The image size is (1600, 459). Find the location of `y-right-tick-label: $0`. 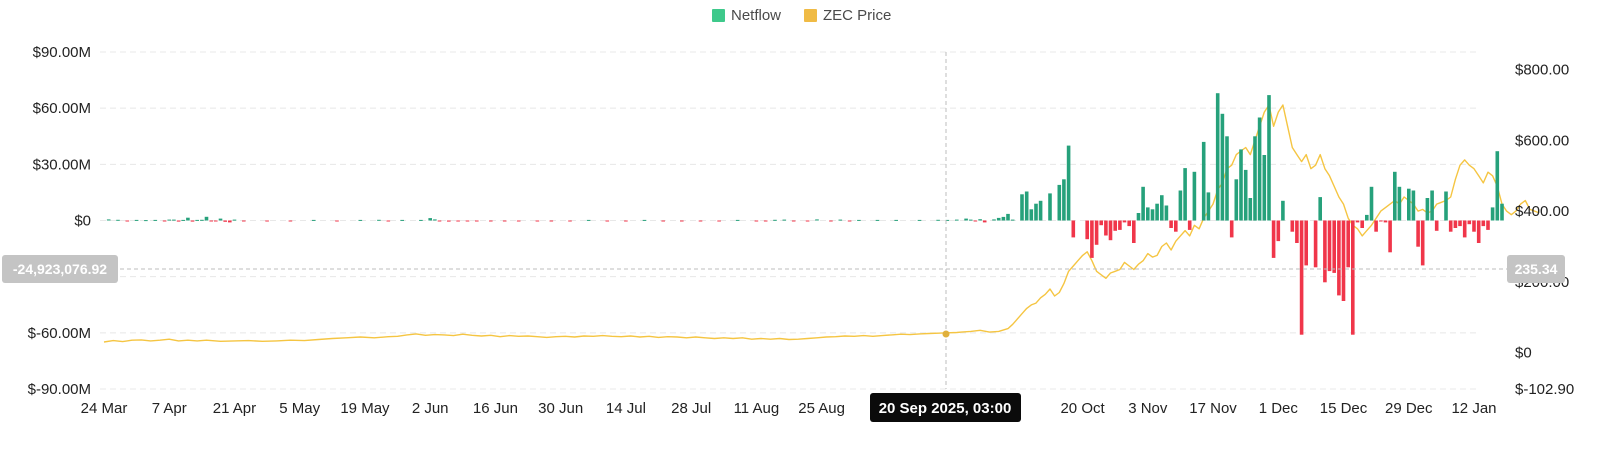

y-right-tick-label: $0 is located at coordinates (1523, 353).